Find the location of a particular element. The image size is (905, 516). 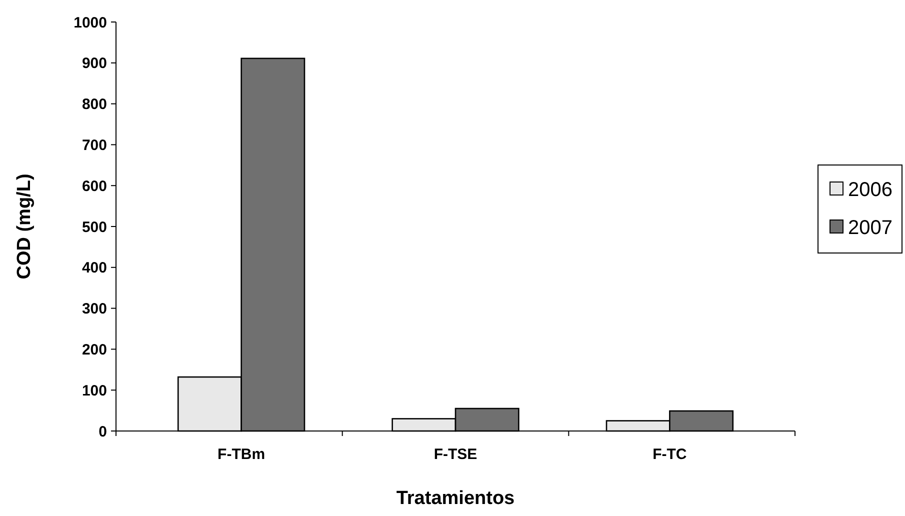

x-tick-label: F-TSE is located at coordinates (456, 454).